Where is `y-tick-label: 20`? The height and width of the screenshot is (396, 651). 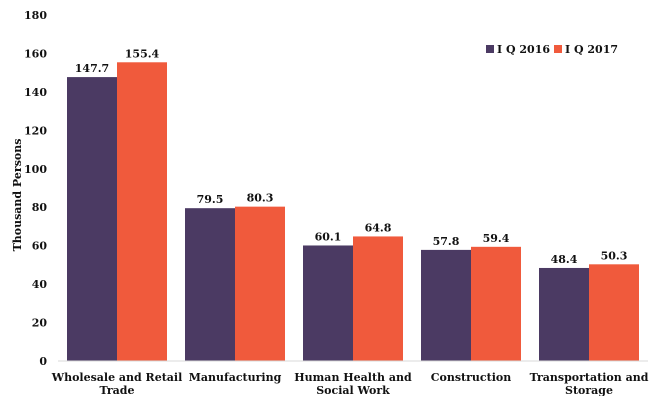 y-tick-label: 20 is located at coordinates (40, 323).